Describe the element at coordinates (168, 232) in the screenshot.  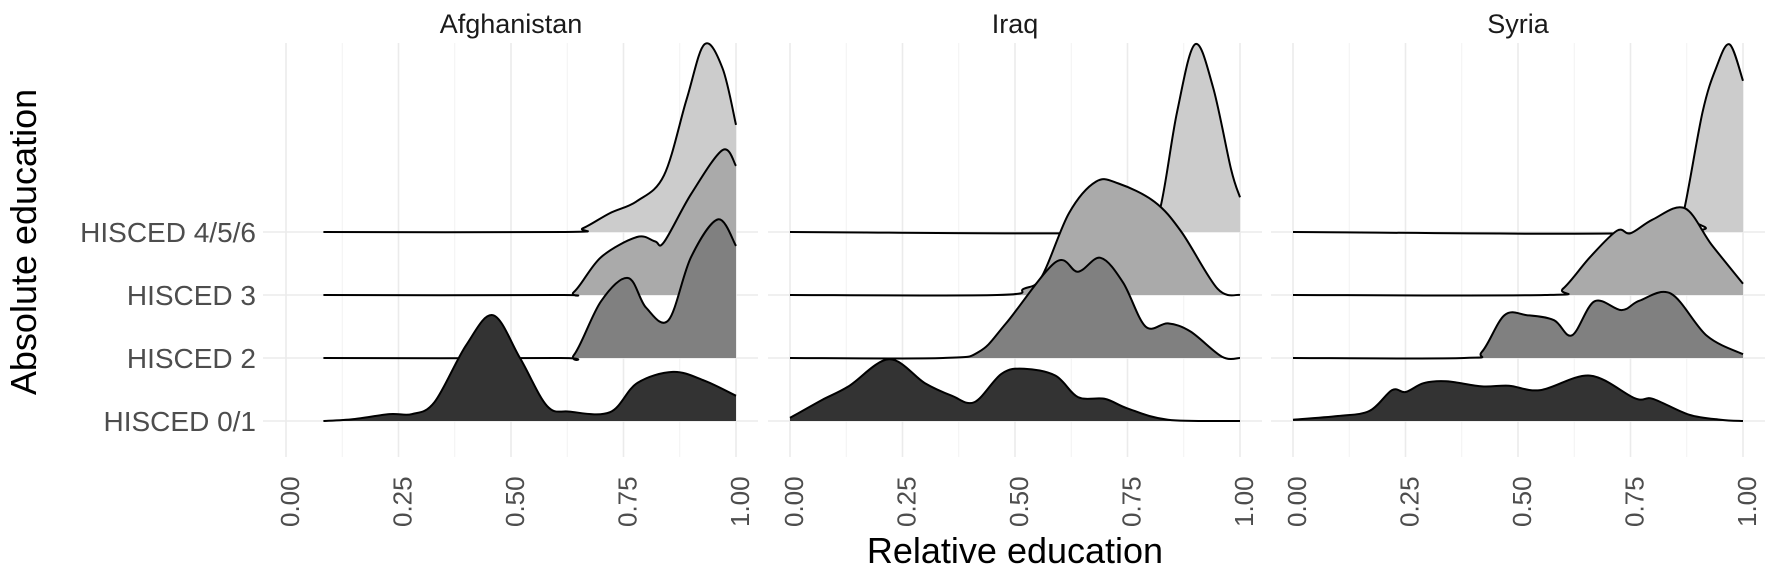
I see `y-tick-hisced-456: HISCED 4/5/6` at that location.